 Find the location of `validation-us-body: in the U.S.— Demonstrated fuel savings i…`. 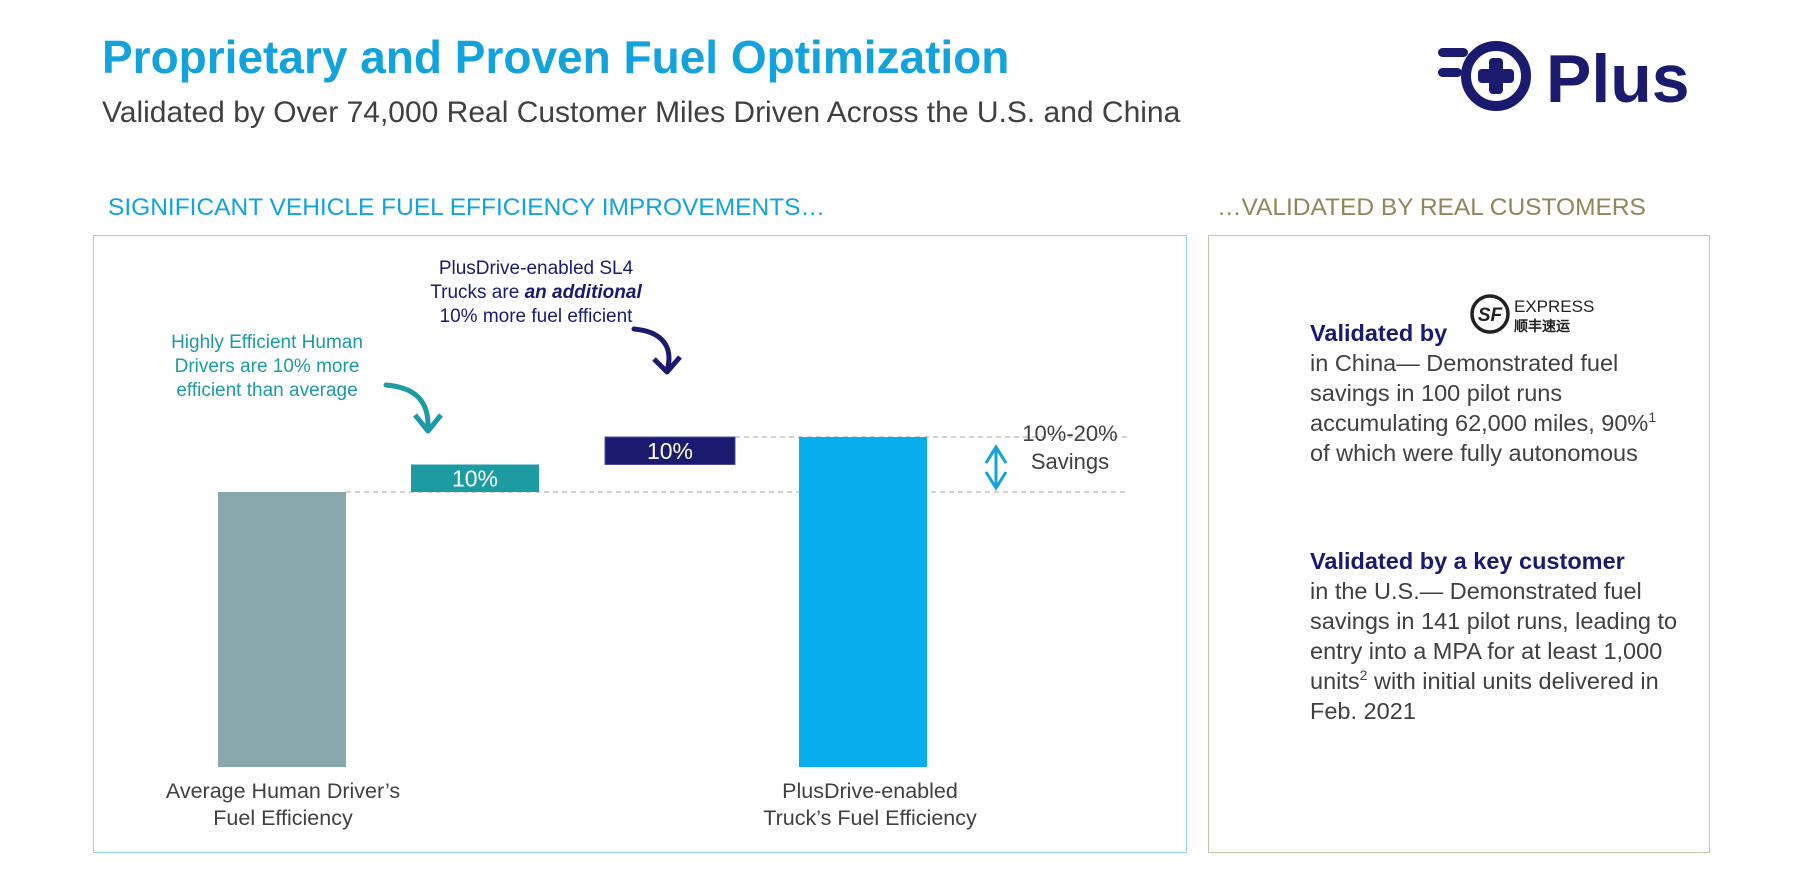

validation-us-body: in the U.S.— Demonstrated fuel savings i… is located at coordinates (1494, 636).